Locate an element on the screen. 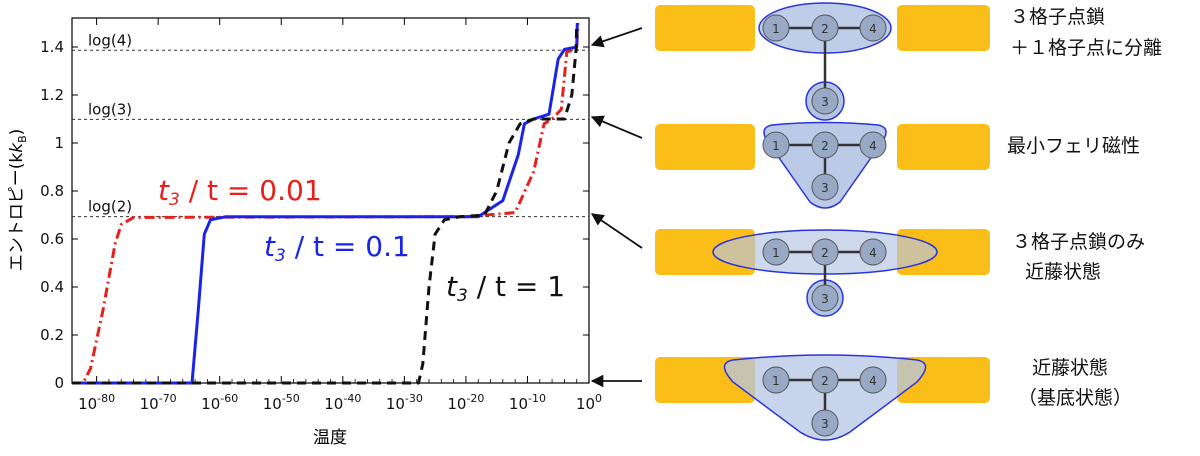 The image size is (1200, 456). reference-label-1: log(3) is located at coordinates (110, 109).